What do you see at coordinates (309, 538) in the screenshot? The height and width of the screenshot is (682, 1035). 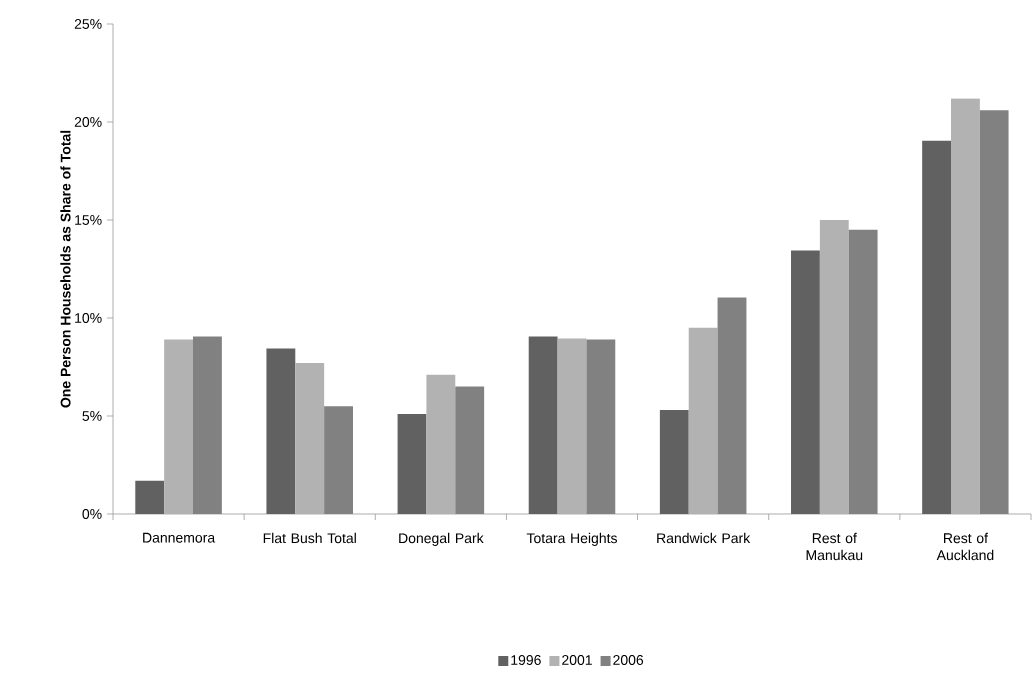 I see `x-tick-label: Flat Bush Total` at bounding box center [309, 538].